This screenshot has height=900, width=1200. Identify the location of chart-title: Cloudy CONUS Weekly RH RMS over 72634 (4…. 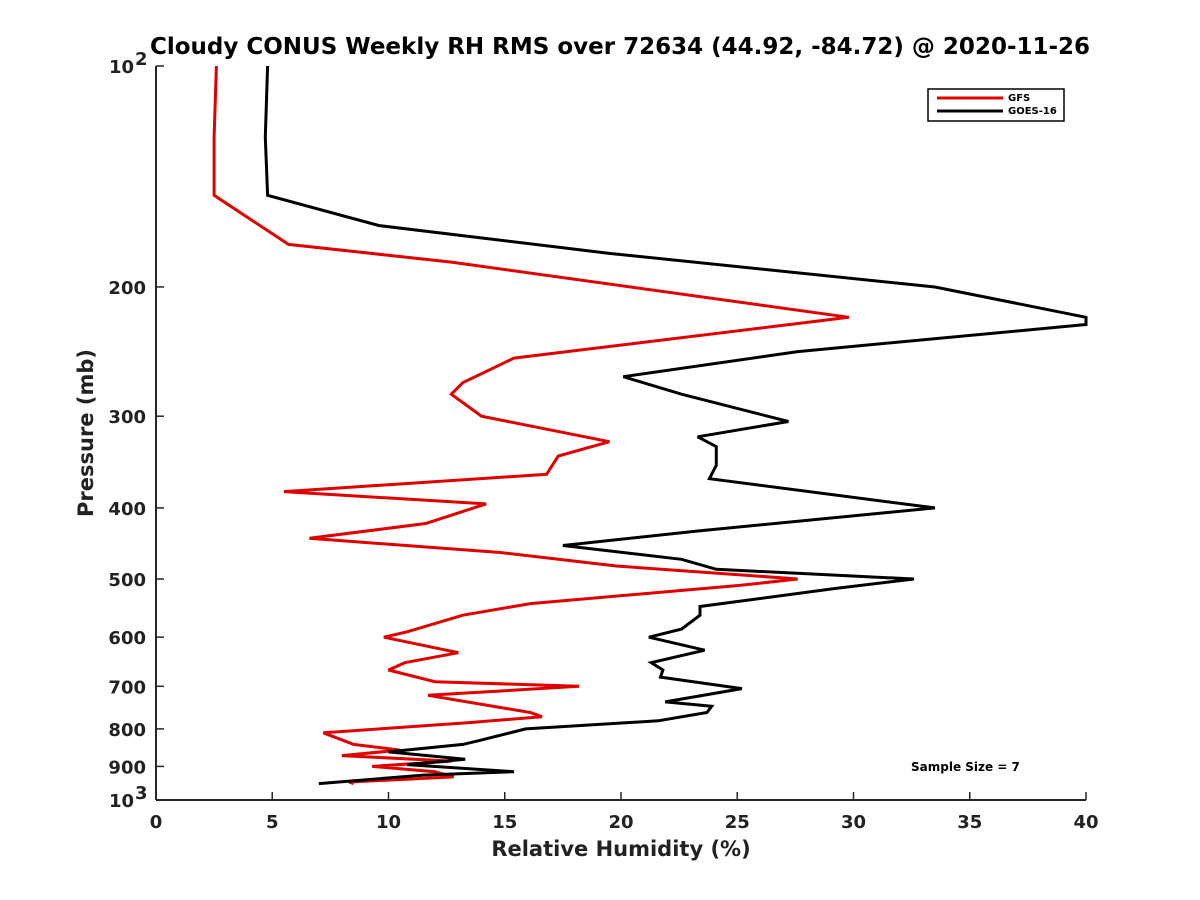
(620, 47).